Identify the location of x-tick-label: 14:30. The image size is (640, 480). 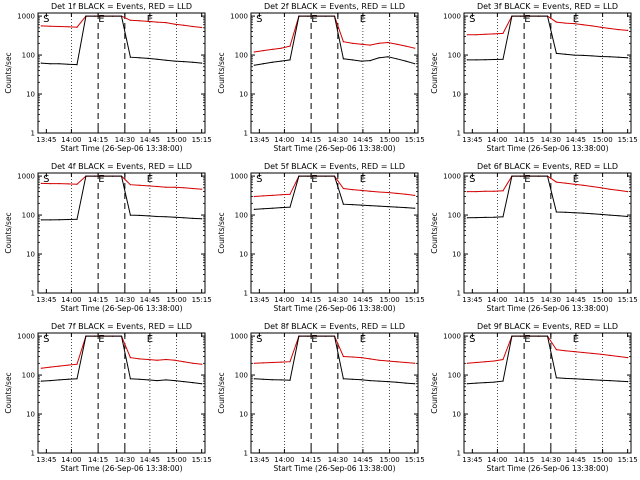
(551, 140).